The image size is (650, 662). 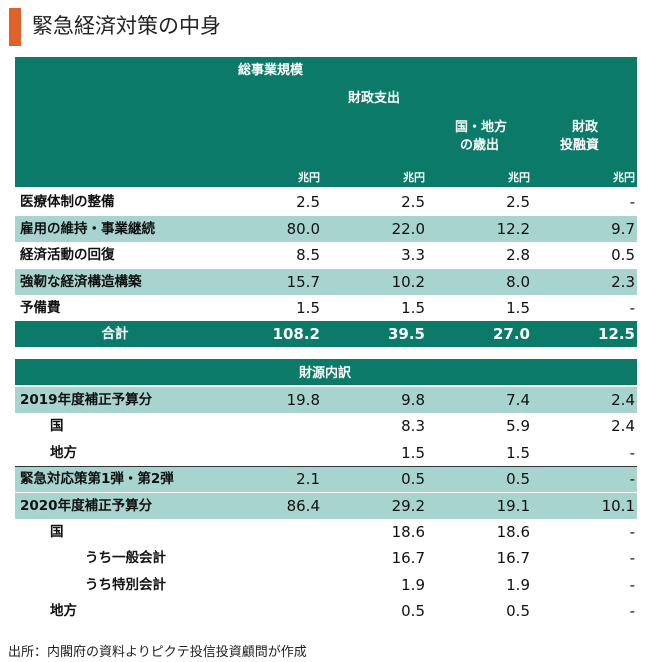 What do you see at coordinates (81, 281) in the screenshot?
I see `row-label: 強靭な経済構造構築` at bounding box center [81, 281].